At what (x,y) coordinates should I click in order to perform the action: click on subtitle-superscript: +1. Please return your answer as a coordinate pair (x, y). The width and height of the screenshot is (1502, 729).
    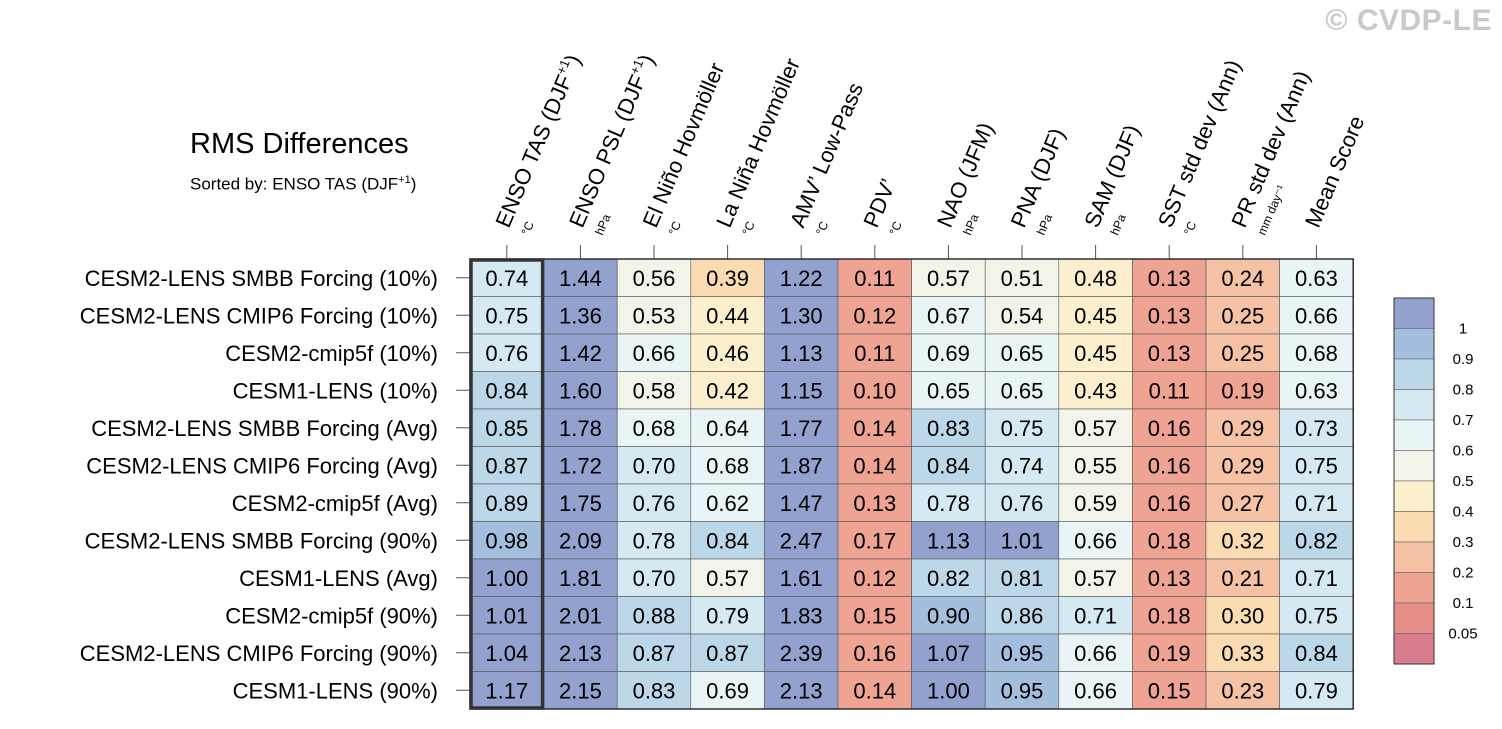
    Looking at the image, I should click on (404, 180).